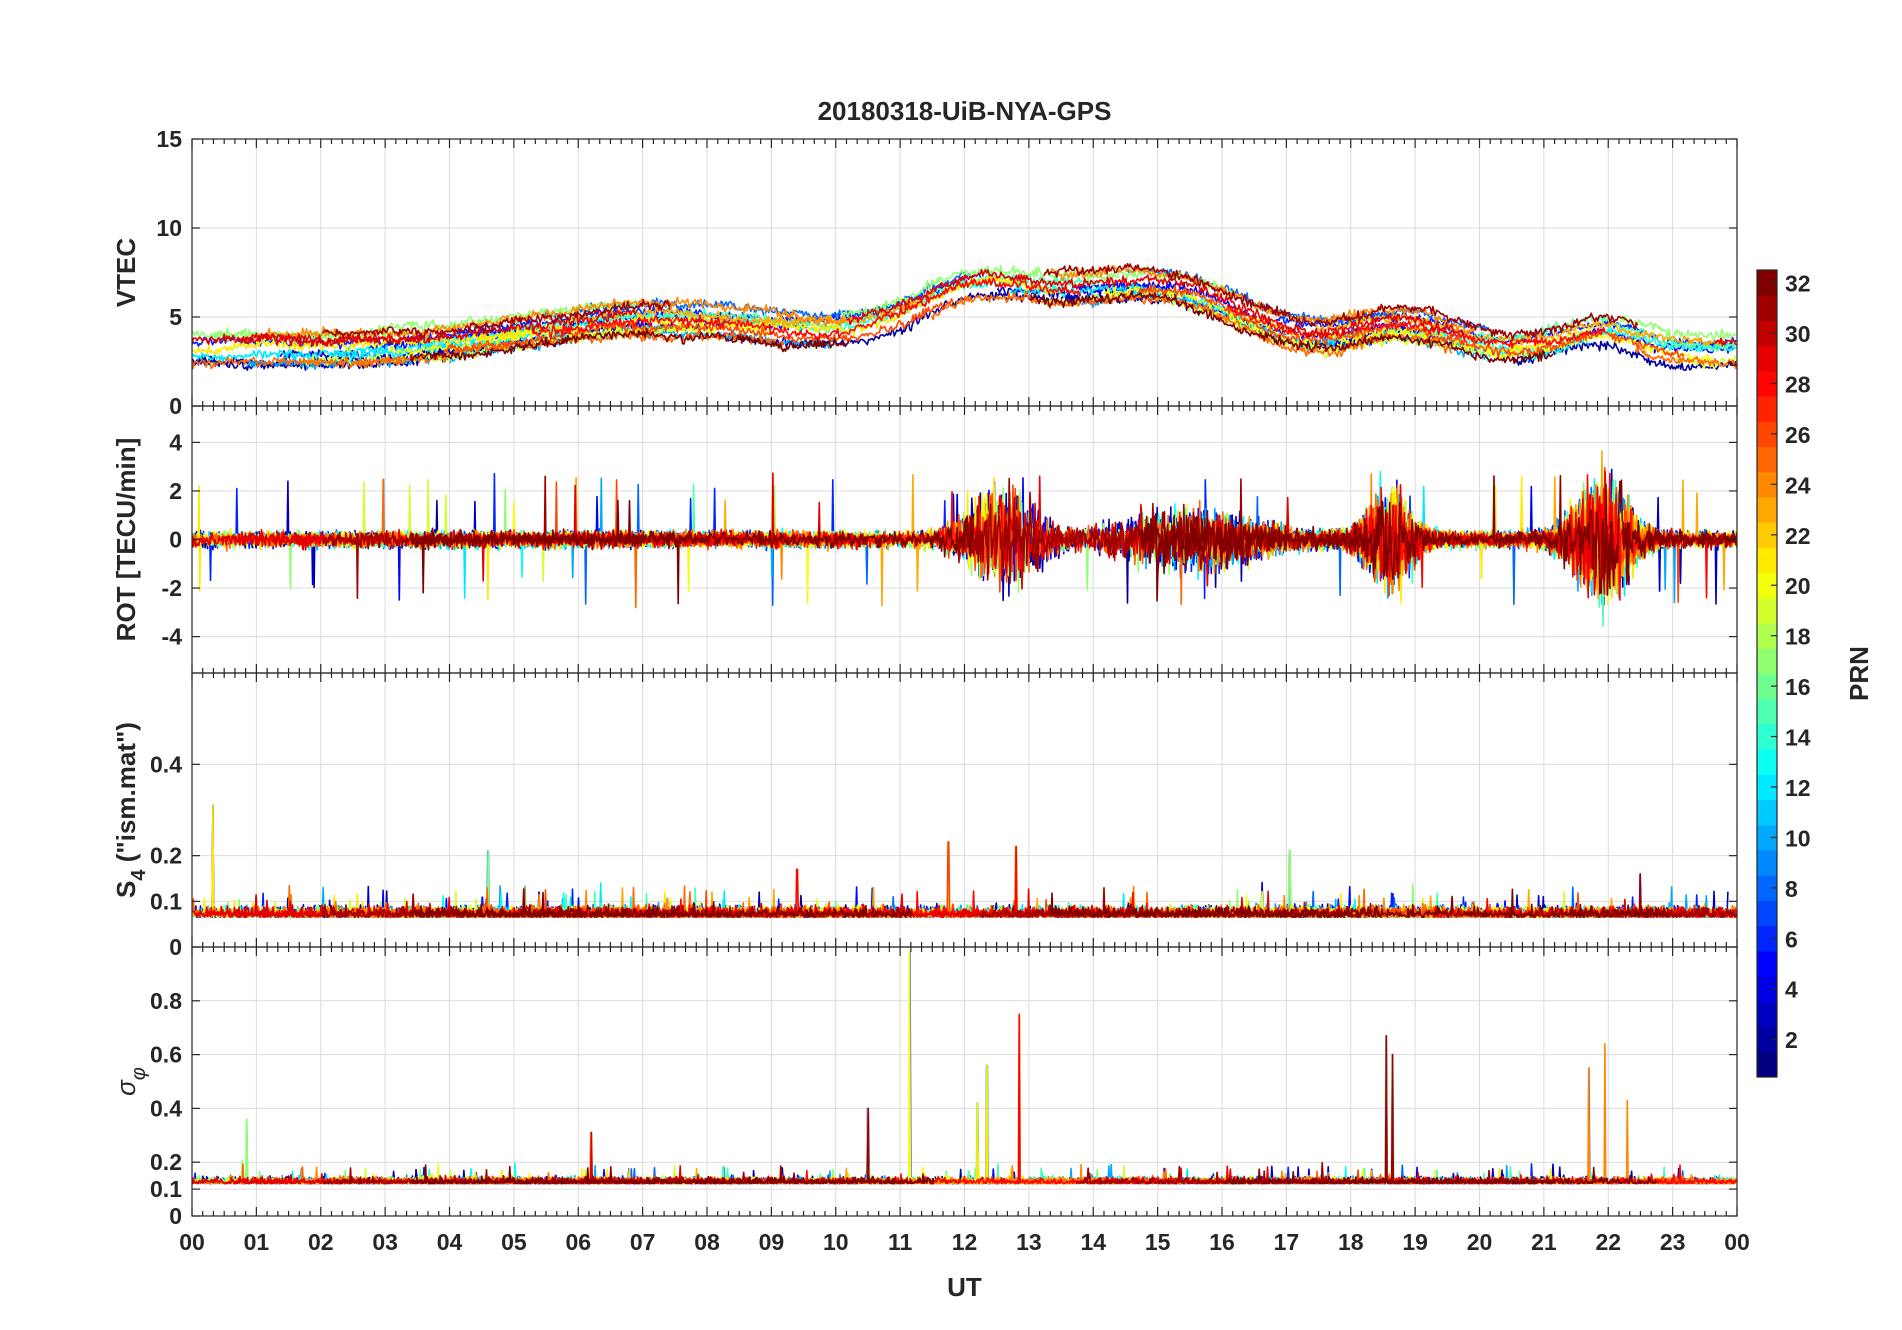 This screenshot has height=1330, width=1902. I want to click on y-tick-label: 0.6, so click(166, 1055).